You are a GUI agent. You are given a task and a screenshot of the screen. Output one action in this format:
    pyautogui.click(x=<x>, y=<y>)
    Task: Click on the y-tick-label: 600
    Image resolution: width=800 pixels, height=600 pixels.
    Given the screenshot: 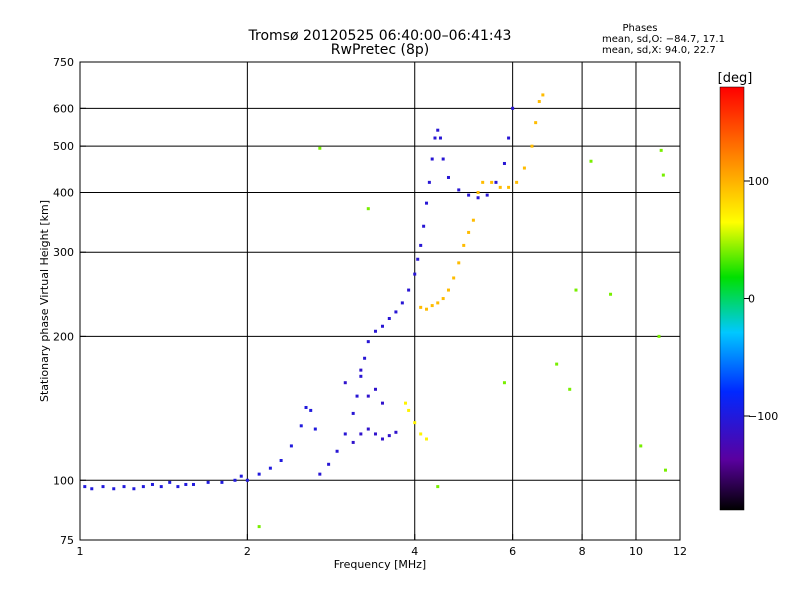 What is the action you would take?
    pyautogui.click(x=63, y=108)
    